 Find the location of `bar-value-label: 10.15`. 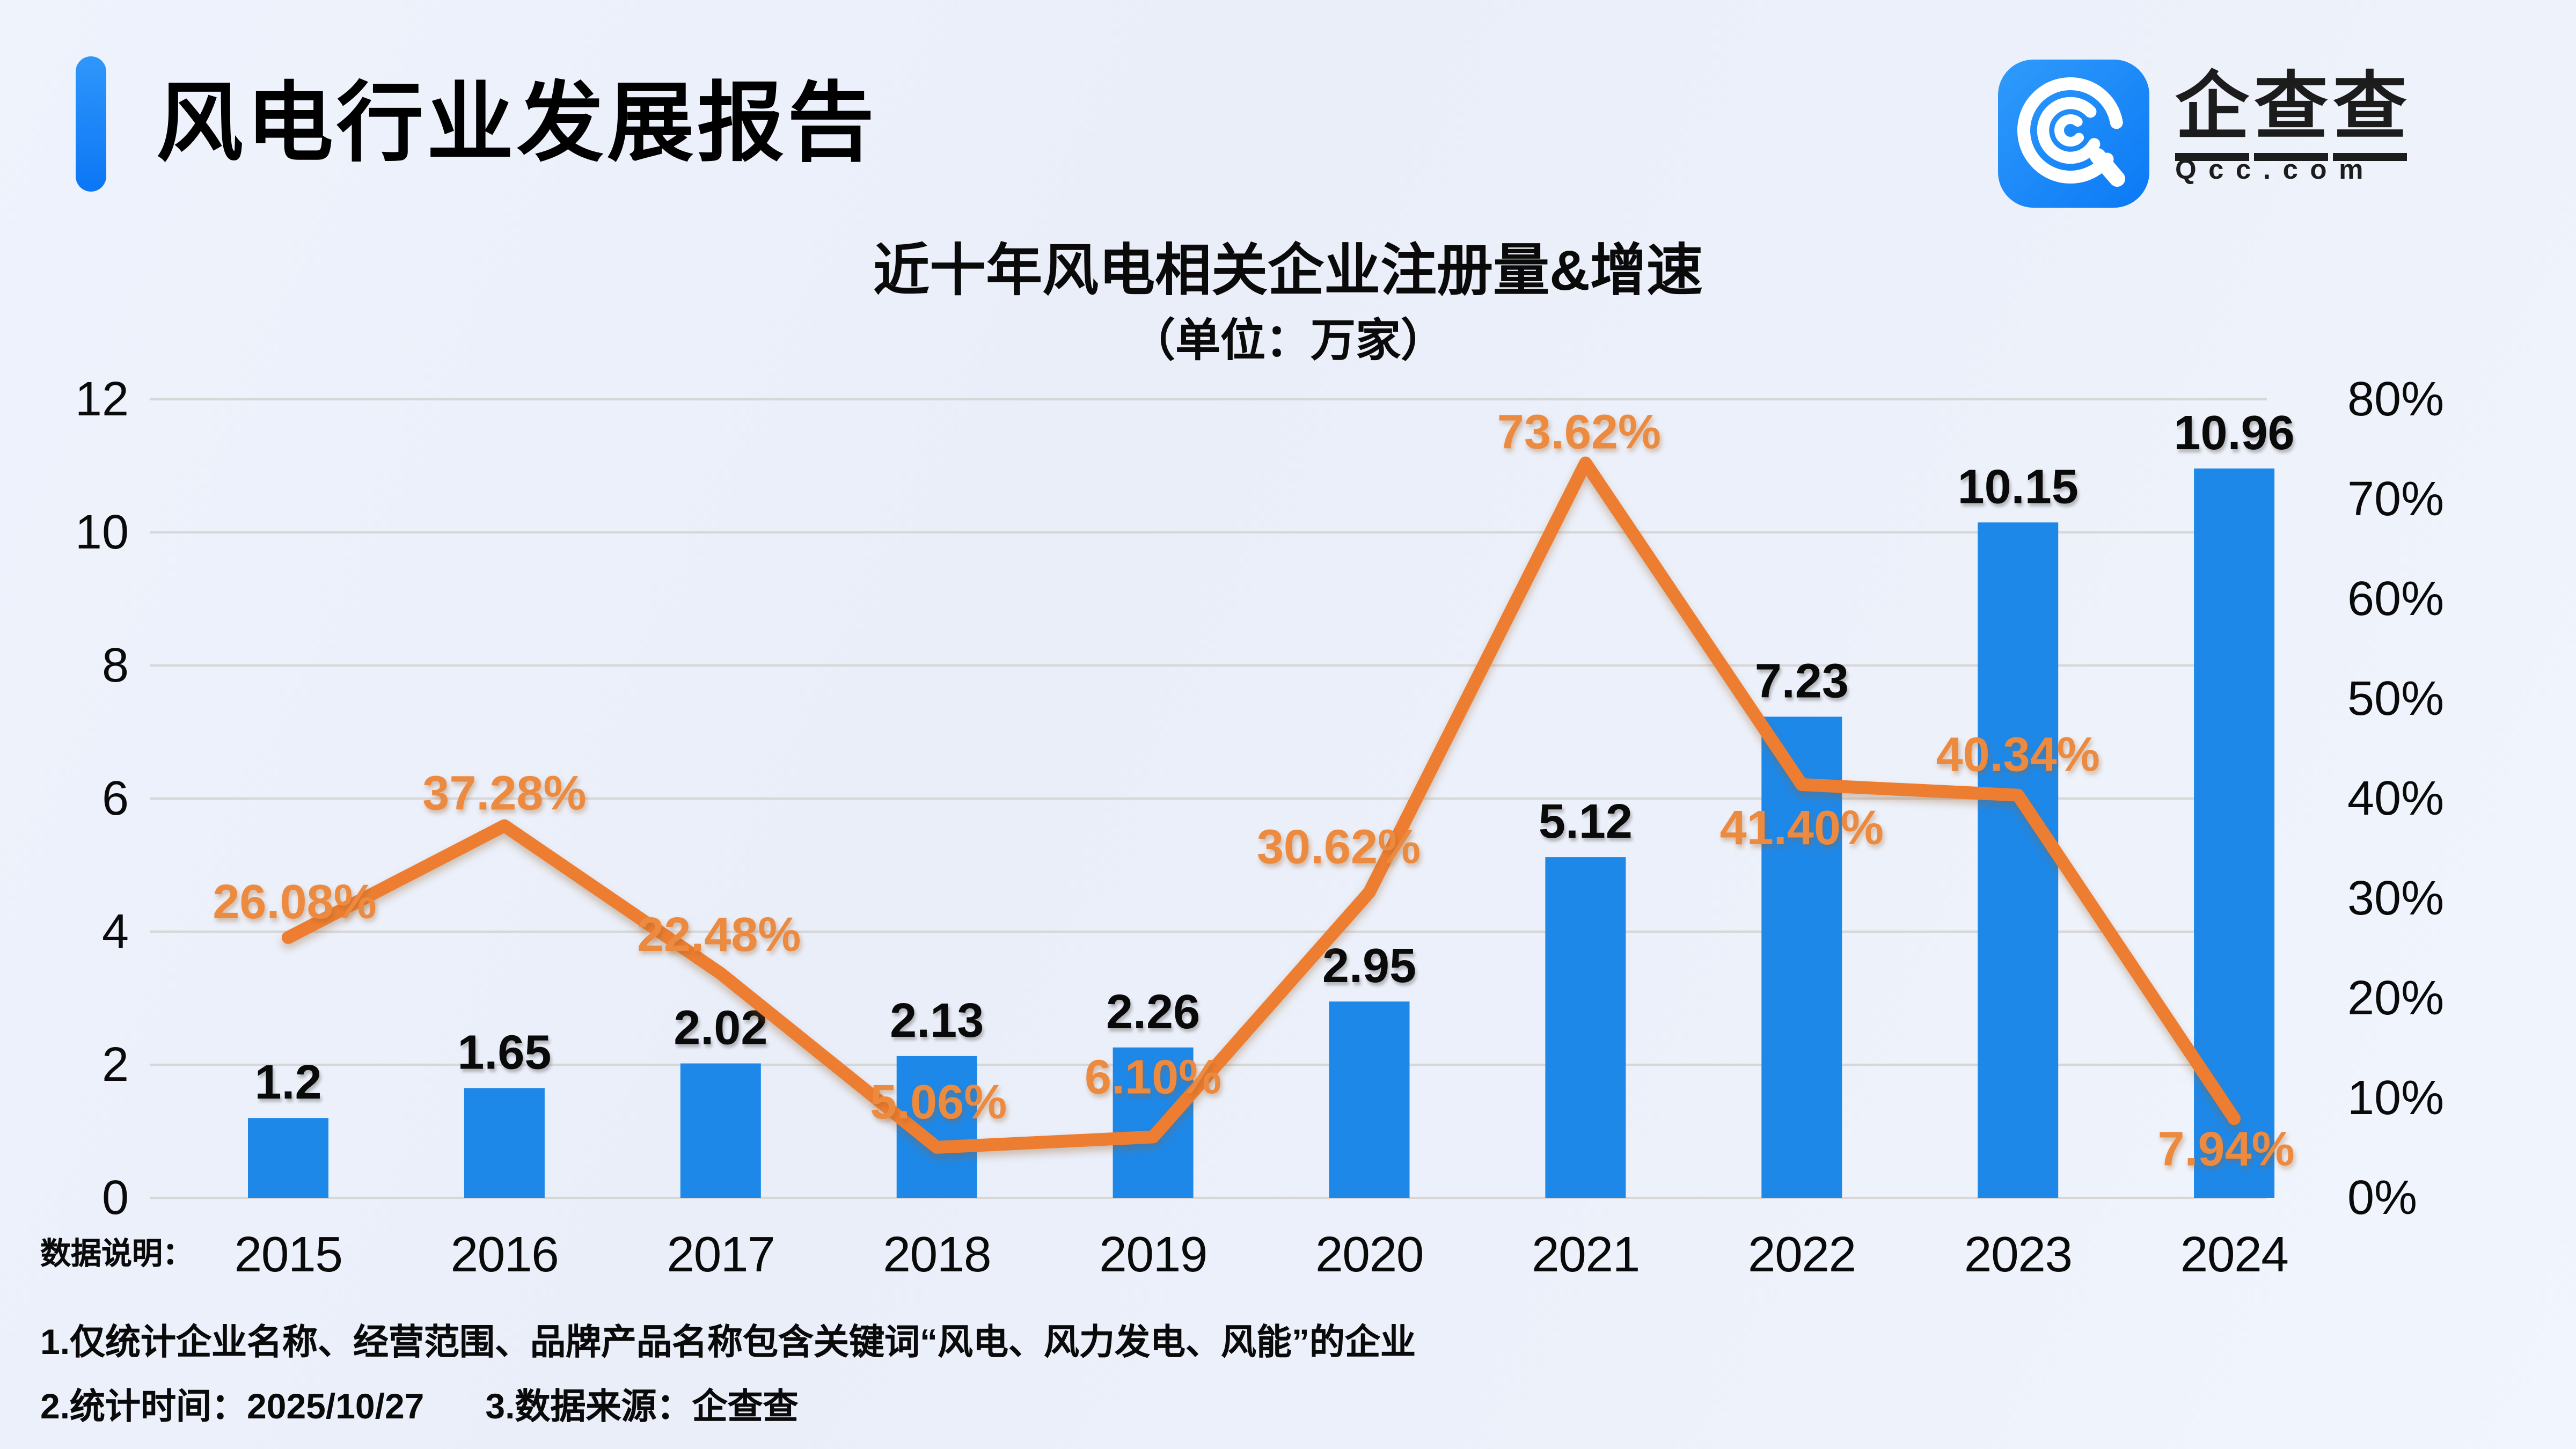

bar-value-label: 10.15 is located at coordinates (2018, 487).